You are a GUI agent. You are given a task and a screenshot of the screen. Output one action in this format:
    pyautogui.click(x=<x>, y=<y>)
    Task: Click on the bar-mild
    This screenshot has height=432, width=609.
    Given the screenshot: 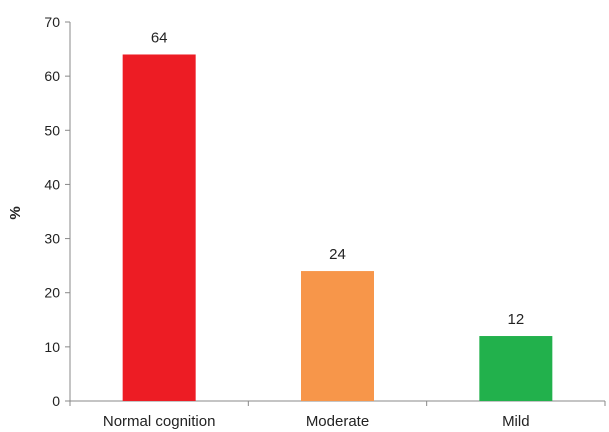 What is the action you would take?
    pyautogui.click(x=516, y=368)
    